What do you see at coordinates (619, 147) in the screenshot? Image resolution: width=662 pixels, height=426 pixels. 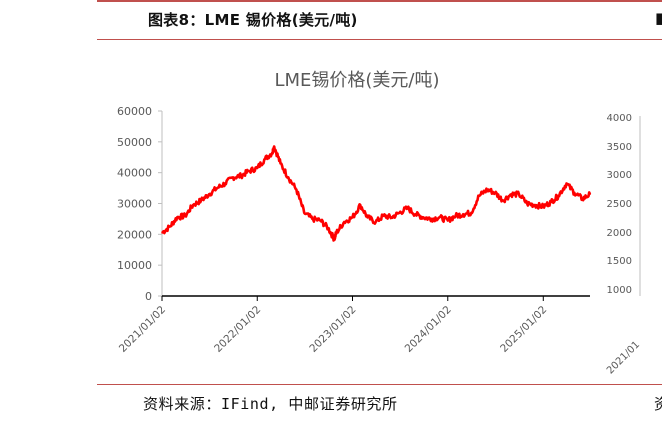 I see `svg-text: 3500` at bounding box center [619, 147].